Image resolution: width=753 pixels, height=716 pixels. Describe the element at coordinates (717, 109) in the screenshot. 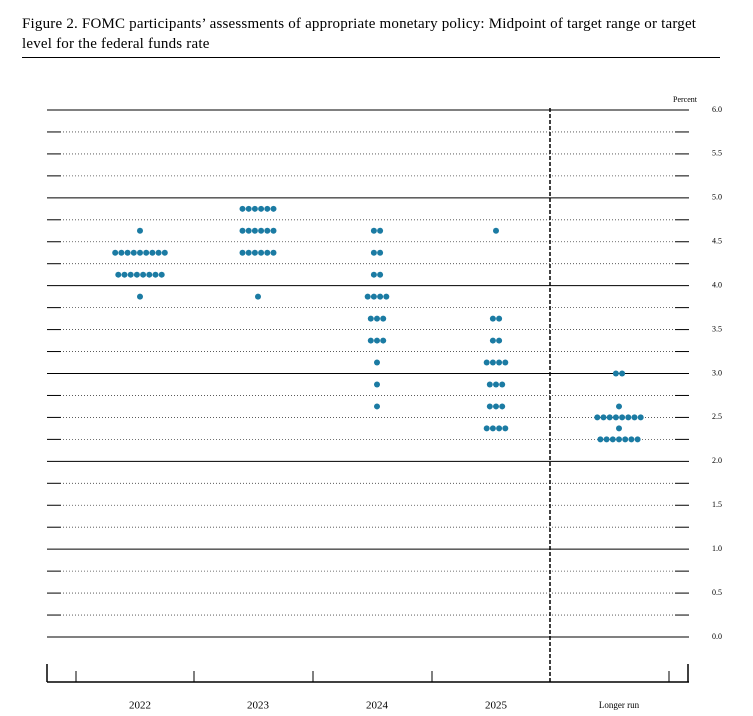

I see `y-tick-label: 6.0` at that location.